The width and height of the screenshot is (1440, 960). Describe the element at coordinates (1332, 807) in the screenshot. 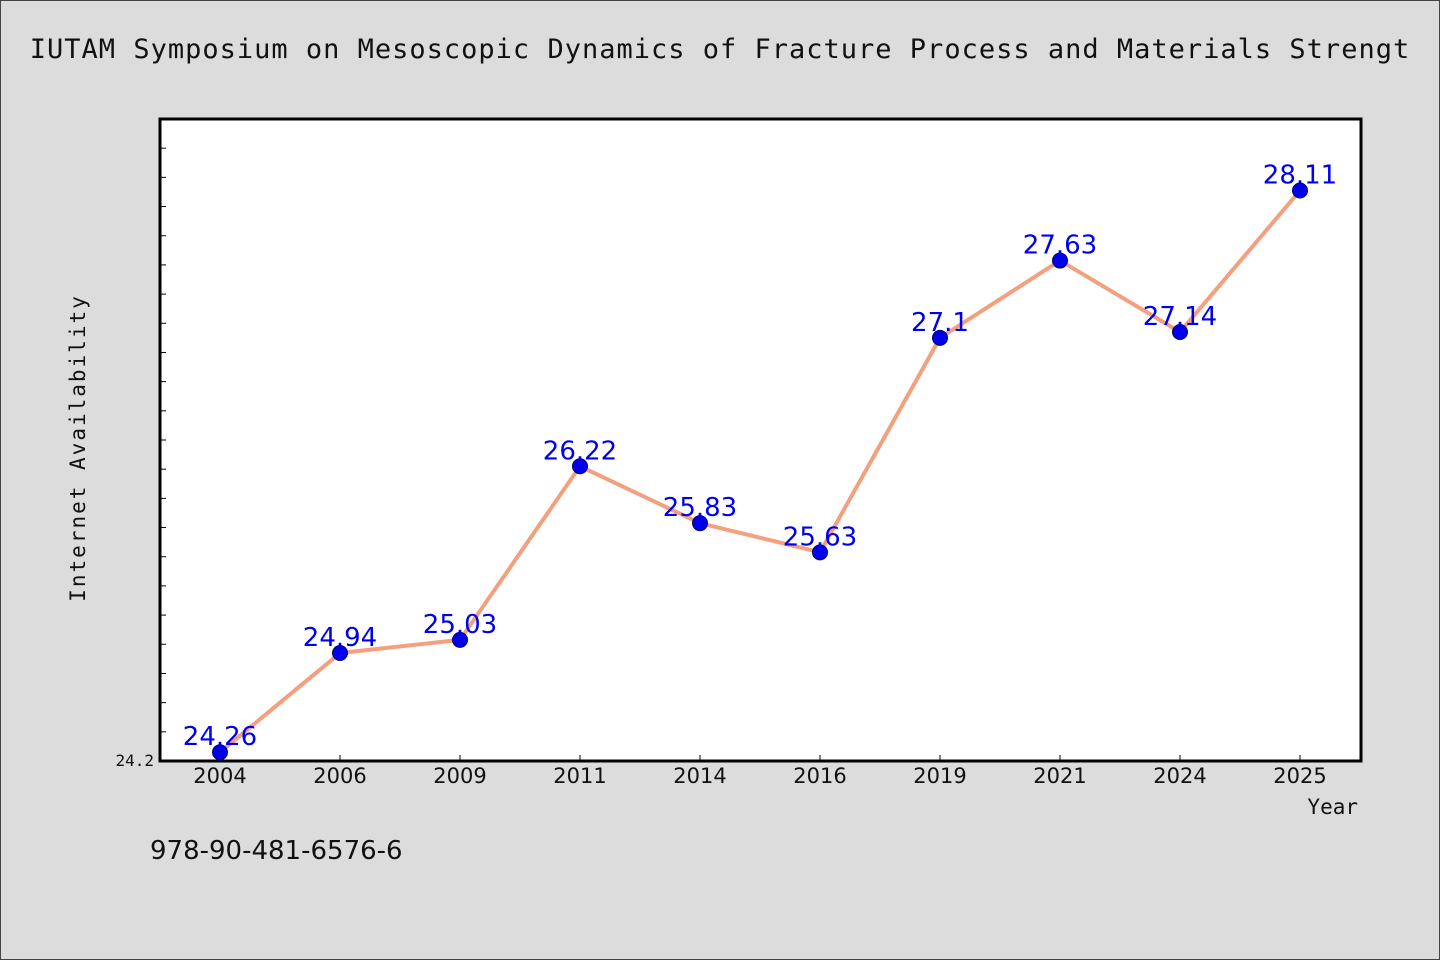

I see `x-axis-label: Year` at that location.